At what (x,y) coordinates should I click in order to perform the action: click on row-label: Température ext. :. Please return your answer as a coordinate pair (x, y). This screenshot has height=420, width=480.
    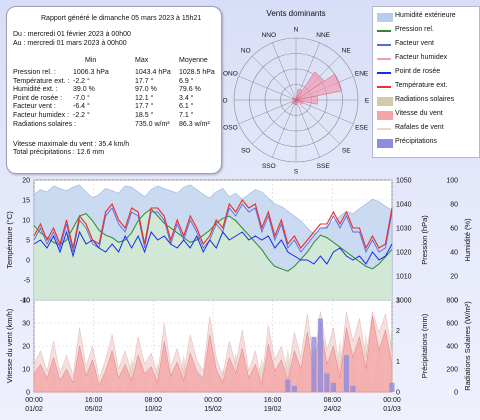
    Looking at the image, I should click on (41, 81).